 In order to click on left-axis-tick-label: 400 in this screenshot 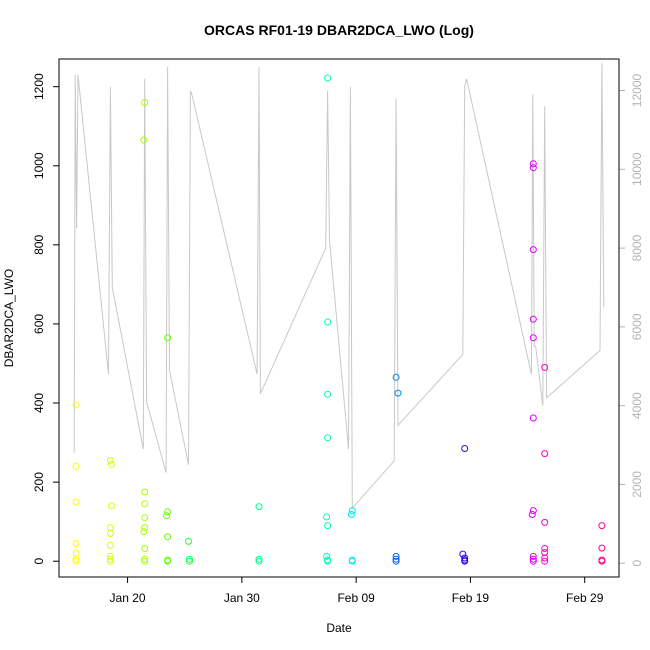, I will do `click(39, 403)`.